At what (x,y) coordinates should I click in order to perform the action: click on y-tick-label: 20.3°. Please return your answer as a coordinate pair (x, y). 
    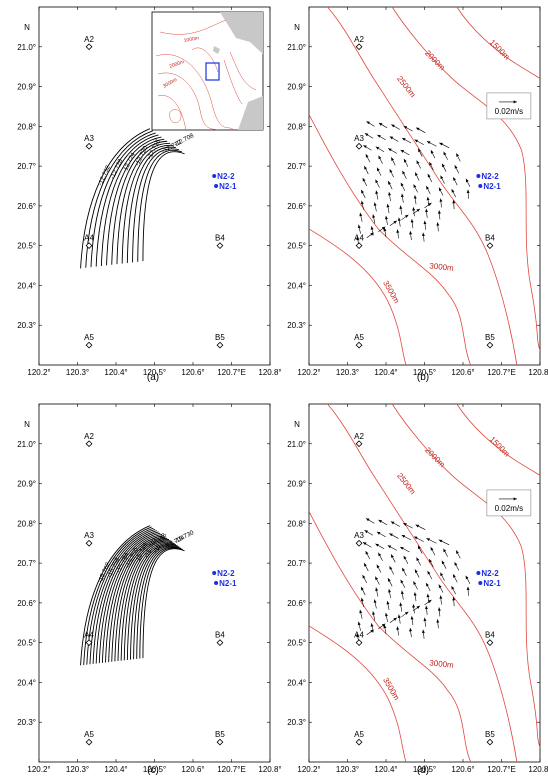
    Looking at the image, I should click on (26, 325).